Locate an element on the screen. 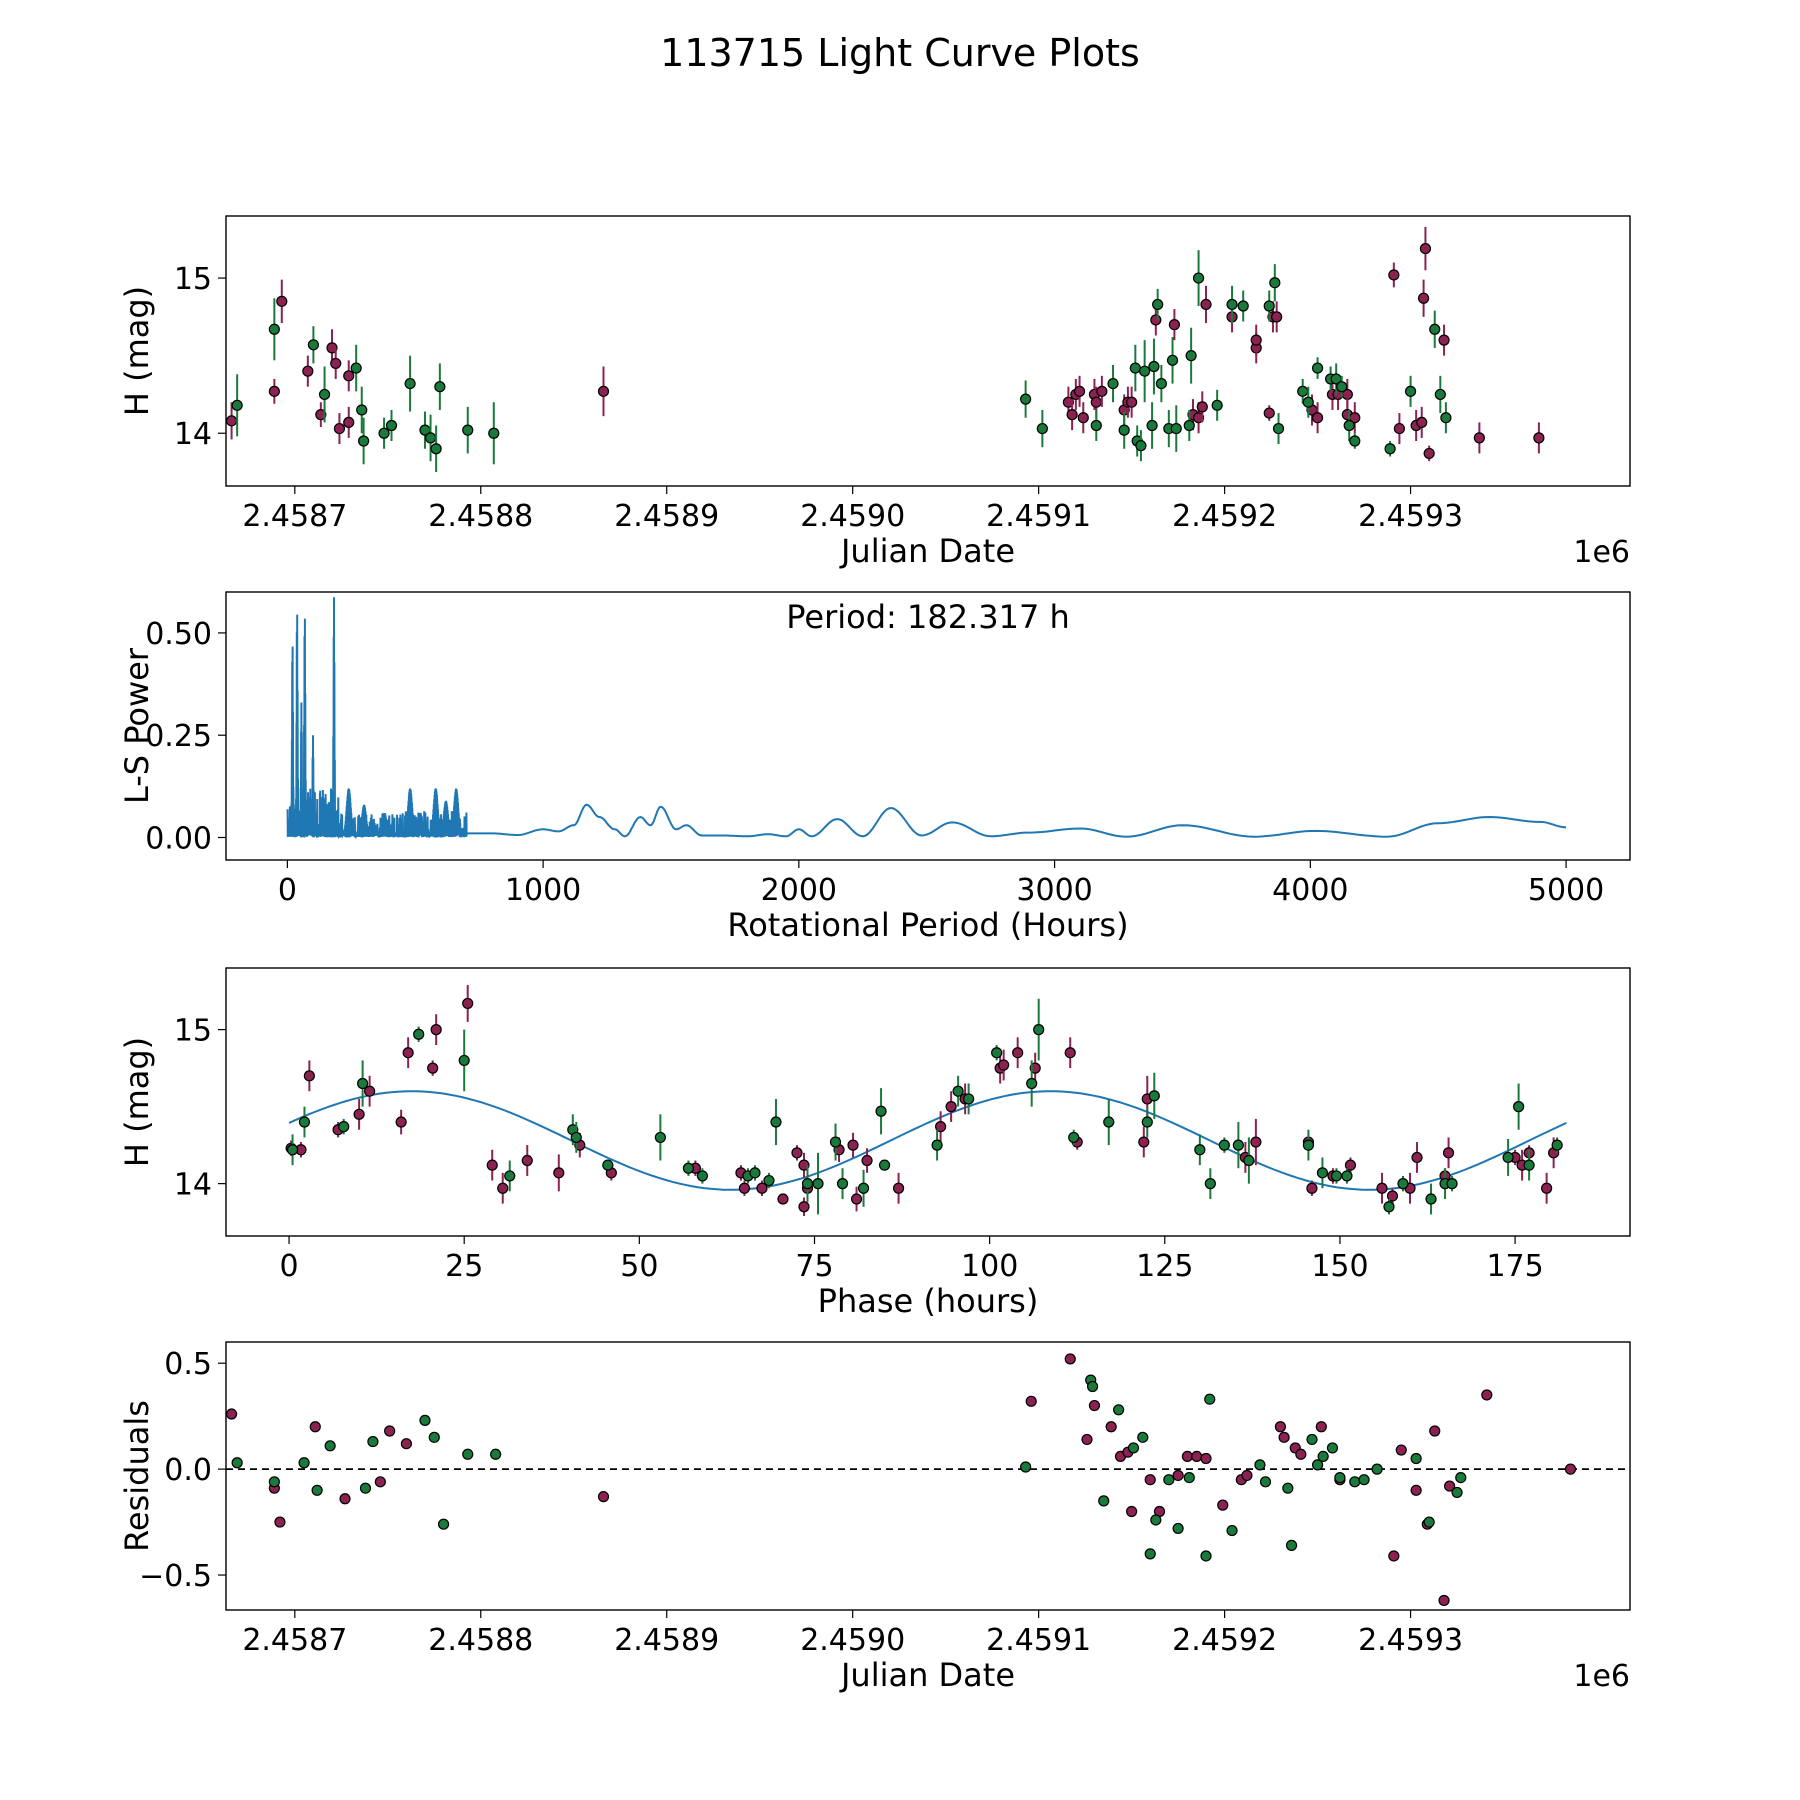  x-tick-label: 1000 is located at coordinates (543, 890).